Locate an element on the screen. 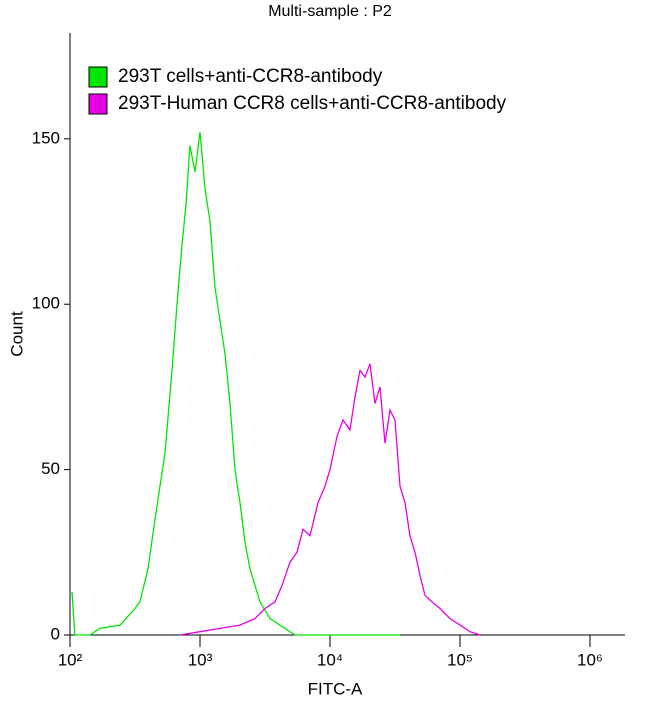 The image size is (650, 701). chart-title: Multi-sample : P2 is located at coordinates (330, 11).